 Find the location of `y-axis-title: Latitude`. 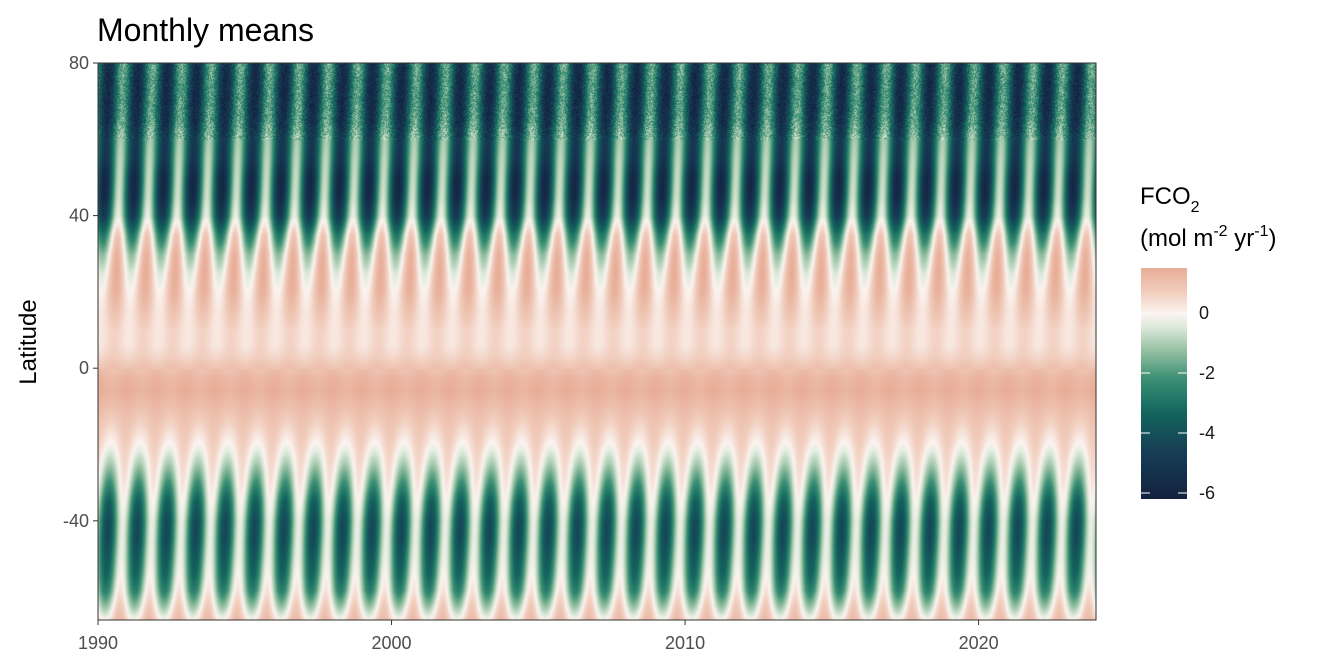

y-axis-title: Latitude is located at coordinates (28, 341).